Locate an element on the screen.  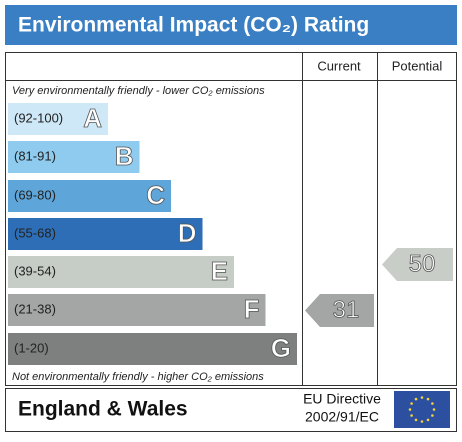
band-range: (69-80) is located at coordinates (35, 194).